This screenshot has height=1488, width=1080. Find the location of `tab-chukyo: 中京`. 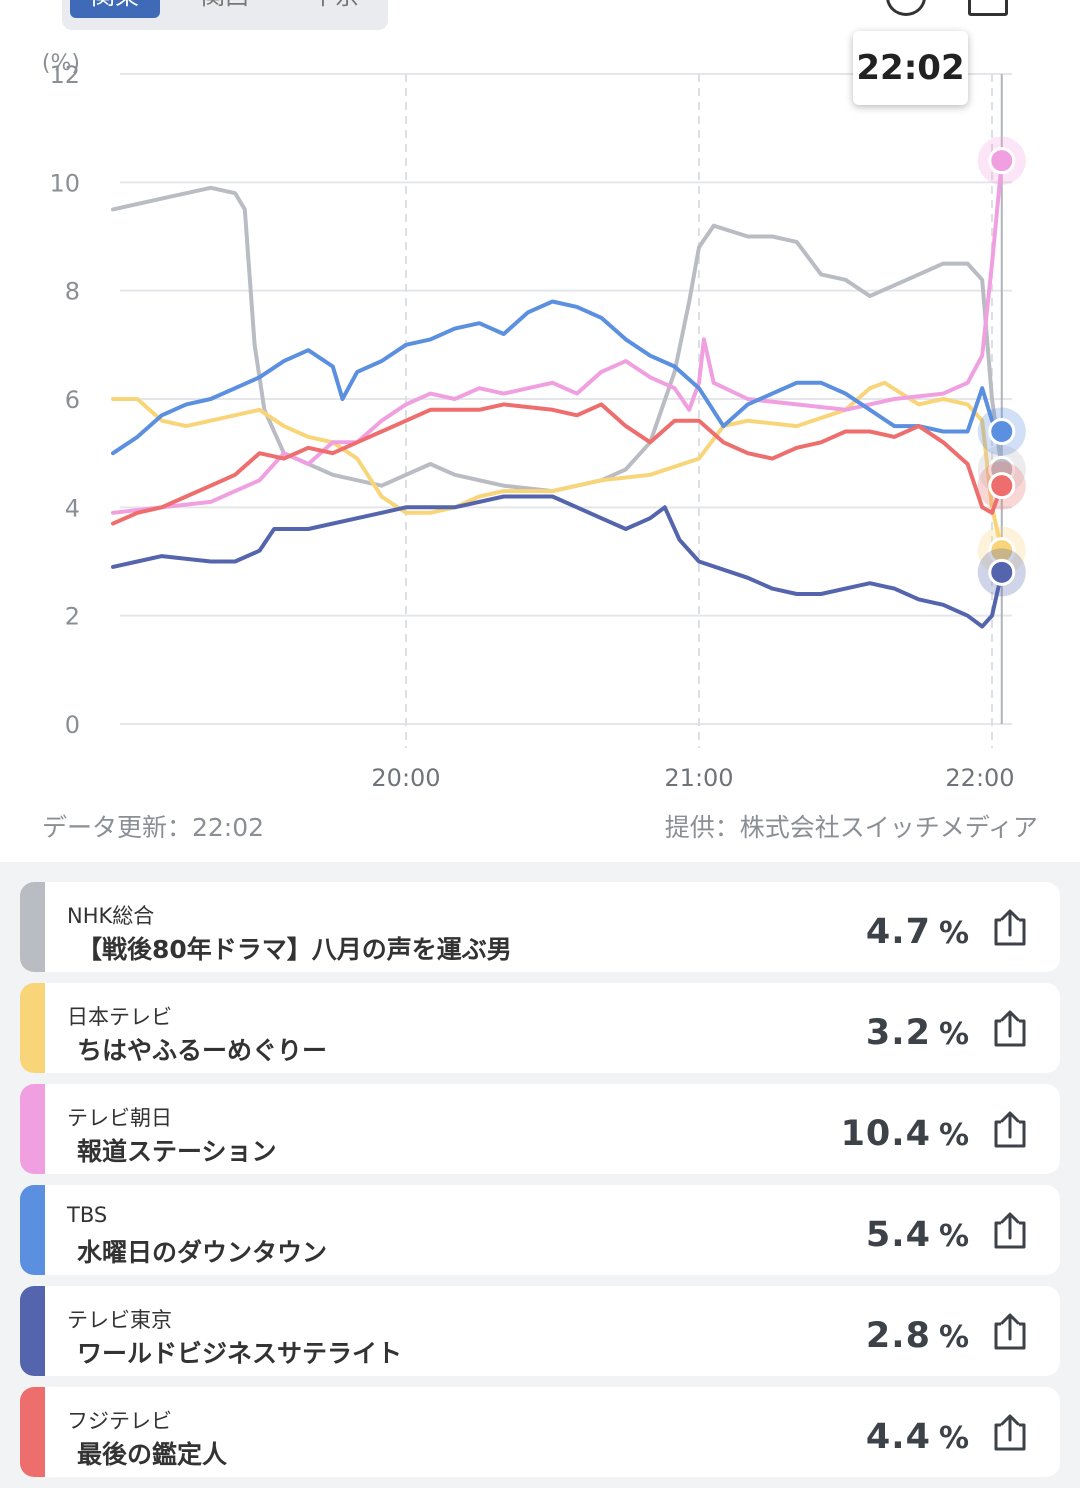

tab-chukyo: 中京 is located at coordinates (335, 9).